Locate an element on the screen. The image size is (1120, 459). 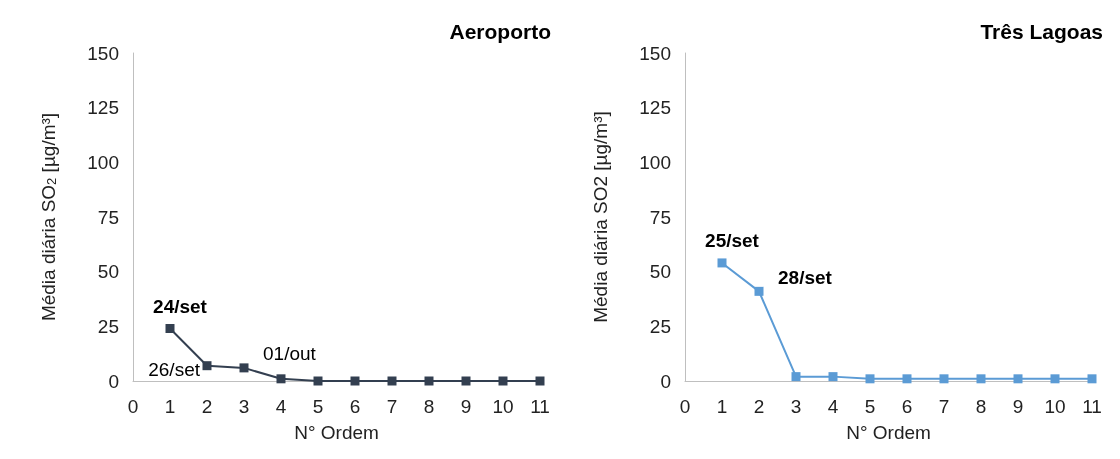
annotation: 01/out is located at coordinates (290, 354).